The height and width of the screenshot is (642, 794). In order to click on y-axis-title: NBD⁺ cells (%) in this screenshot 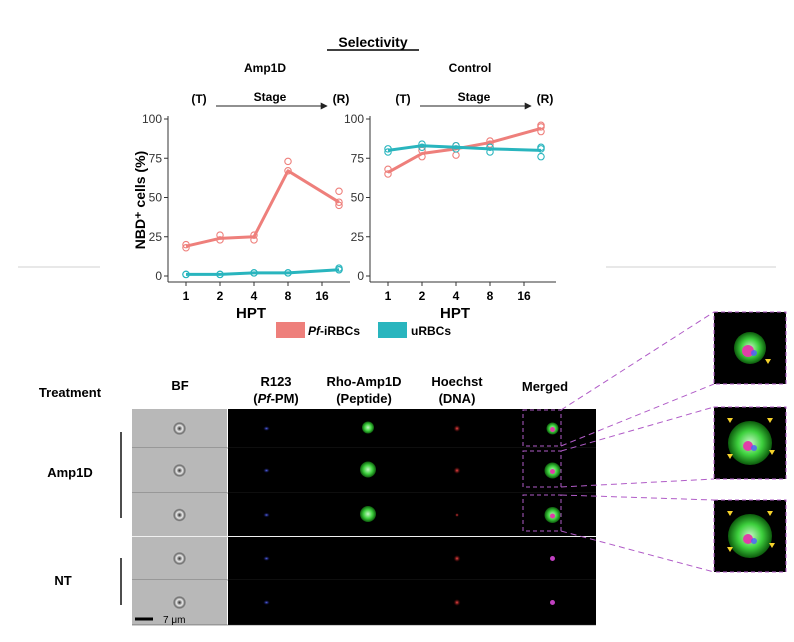, I will do `click(140, 200)`.